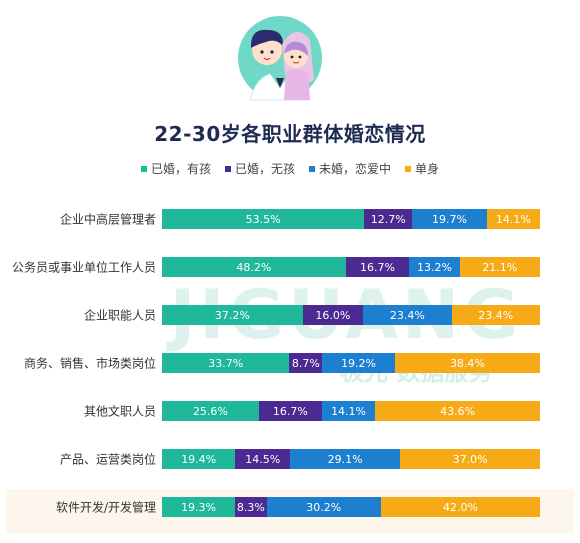 This screenshot has width=580, height=543. What do you see at coordinates (280, 60) in the screenshot?
I see `couple-avatar-icon` at bounding box center [280, 60].